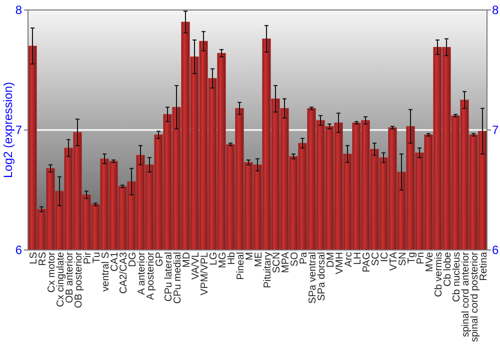  I want to click on x-tick-label: A posterior, so click(151, 275).